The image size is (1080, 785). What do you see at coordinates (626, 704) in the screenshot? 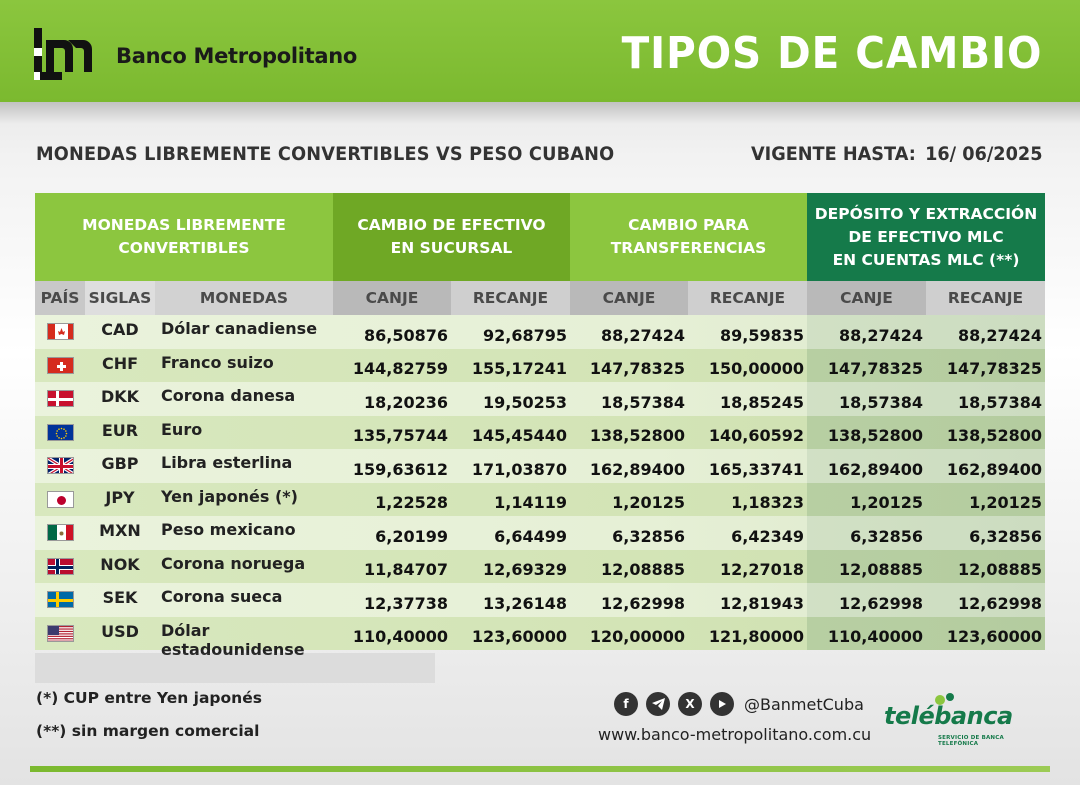
I see `facebook-icon: f` at bounding box center [626, 704].